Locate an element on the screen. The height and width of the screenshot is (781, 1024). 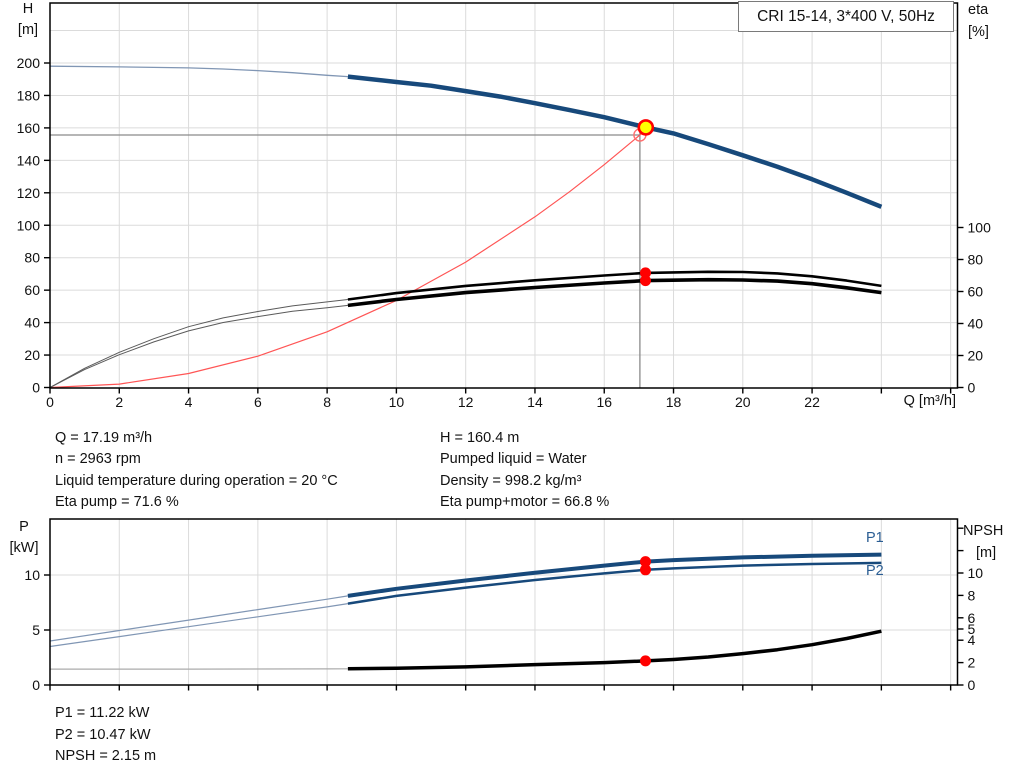
svg-text: 140 is located at coordinates (29, 160).